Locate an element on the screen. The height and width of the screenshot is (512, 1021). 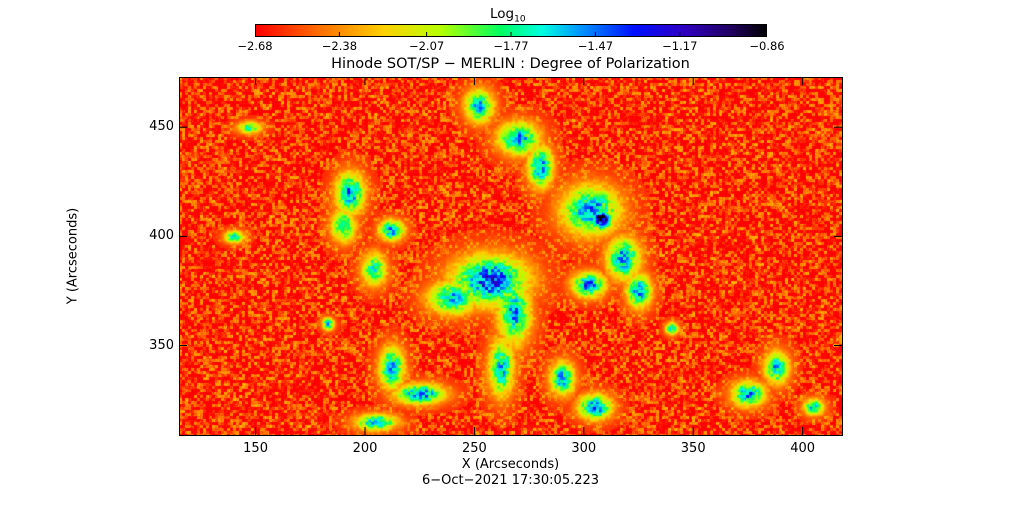
y-tick-label: 400 is located at coordinates (161, 236).